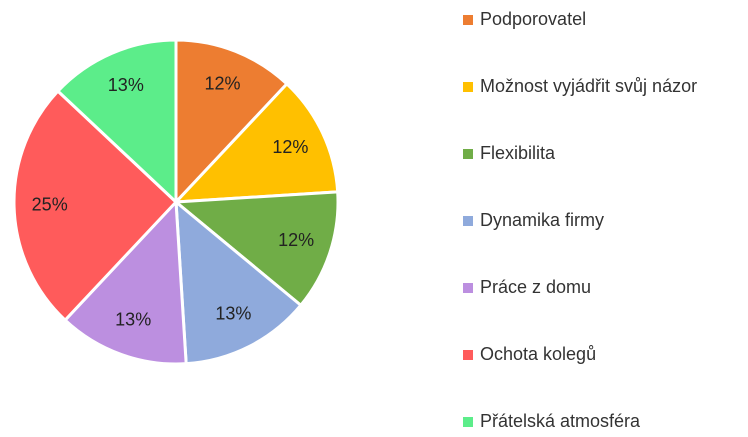 Image resolution: width=748 pixels, height=437 pixels. What do you see at coordinates (50, 205) in the screenshot?
I see `data-label: 25%` at bounding box center [50, 205].